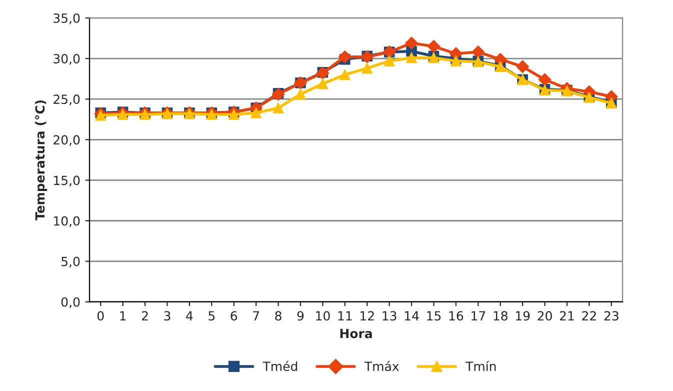 The width and height of the screenshot is (673, 391). What do you see at coordinates (611, 316) in the screenshot?
I see `x-tick-label: 23` at bounding box center [611, 316].